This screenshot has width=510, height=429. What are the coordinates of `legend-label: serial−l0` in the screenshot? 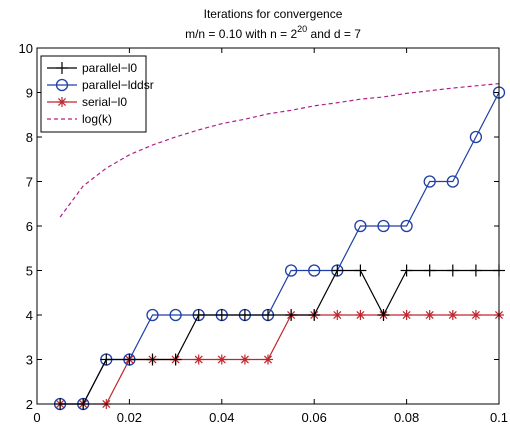 It's located at (104, 102).